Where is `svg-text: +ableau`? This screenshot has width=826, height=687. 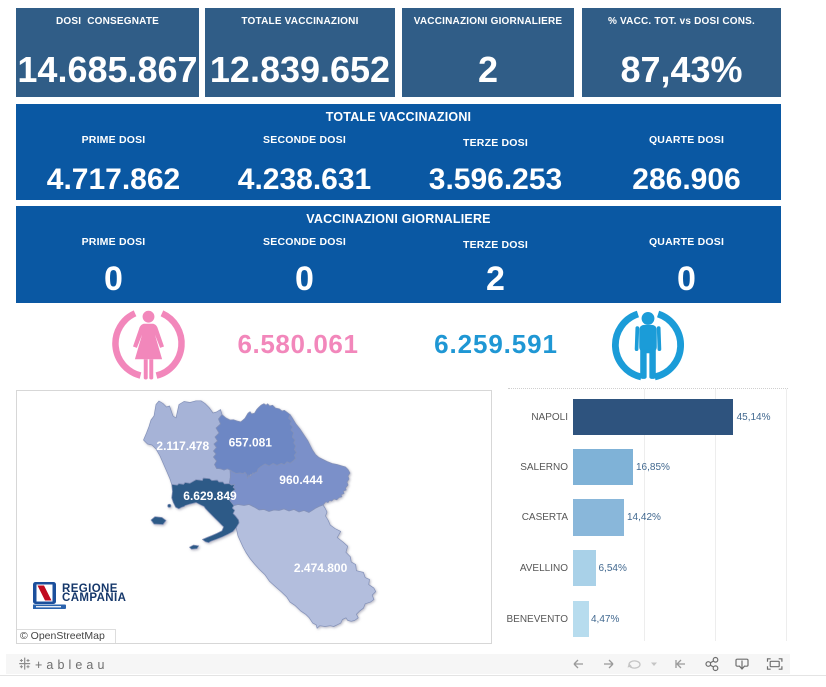
svg-text: +ableau is located at coordinates (72, 665).